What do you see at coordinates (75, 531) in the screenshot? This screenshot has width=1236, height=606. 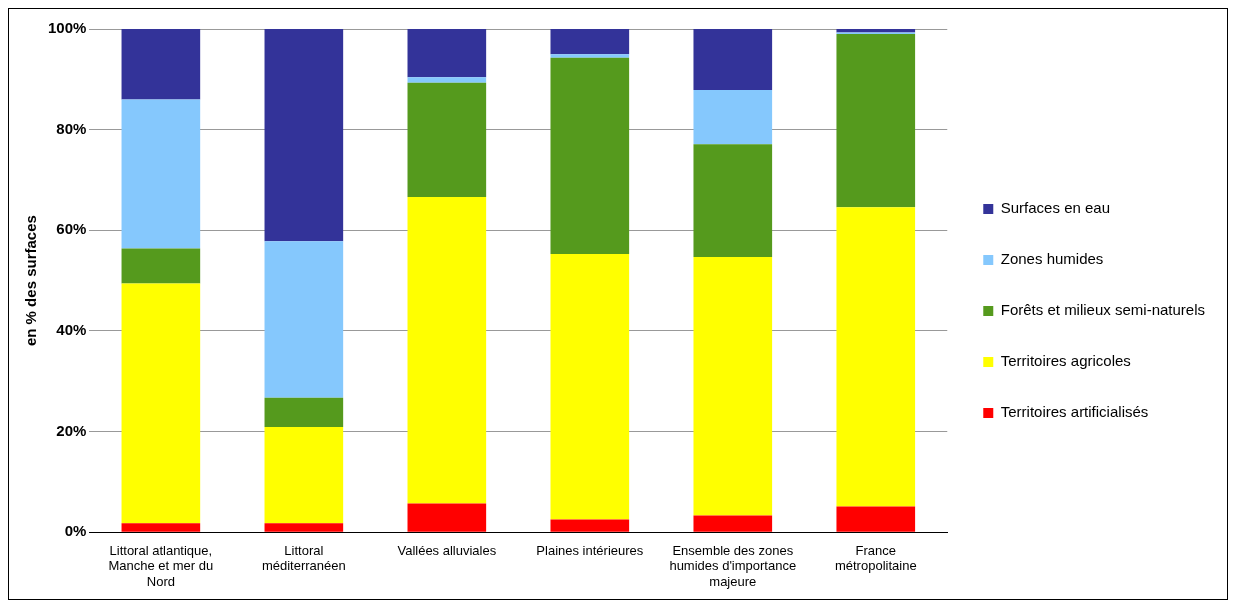 I see `y-tick-label: 0%` at bounding box center [75, 531].